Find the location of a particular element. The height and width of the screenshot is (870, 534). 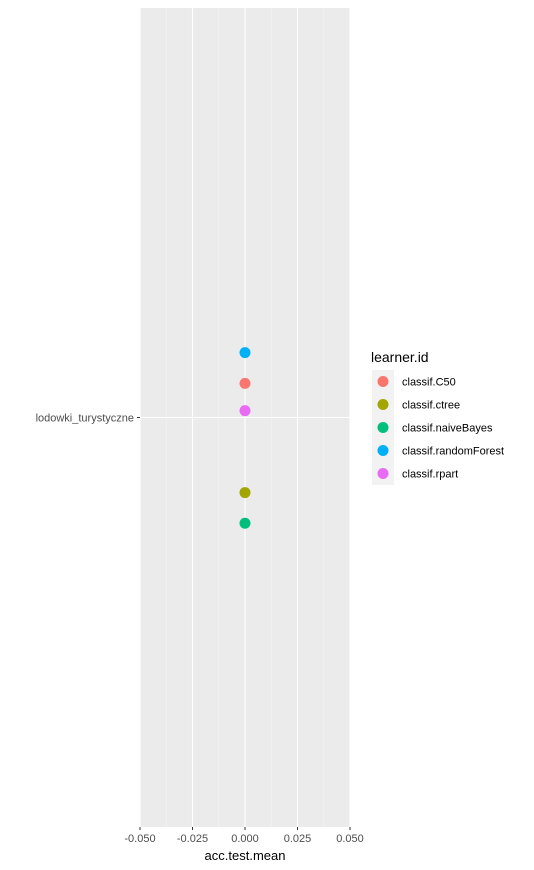

legend-label: classif.naiveBayes is located at coordinates (447, 429).